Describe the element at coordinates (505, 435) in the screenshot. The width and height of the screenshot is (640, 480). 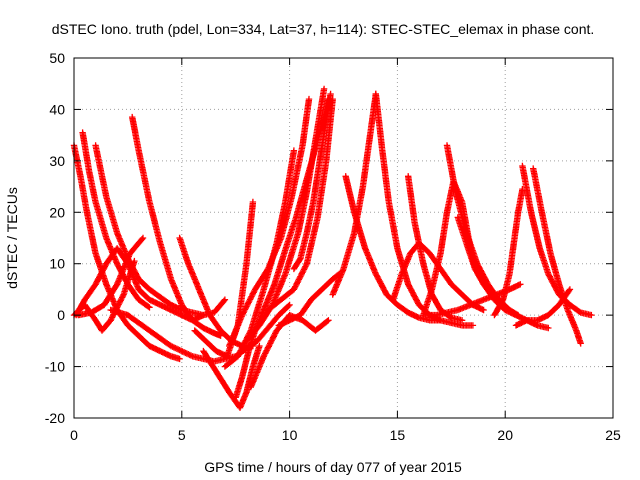
I see `x-tick-label: 20` at that location.